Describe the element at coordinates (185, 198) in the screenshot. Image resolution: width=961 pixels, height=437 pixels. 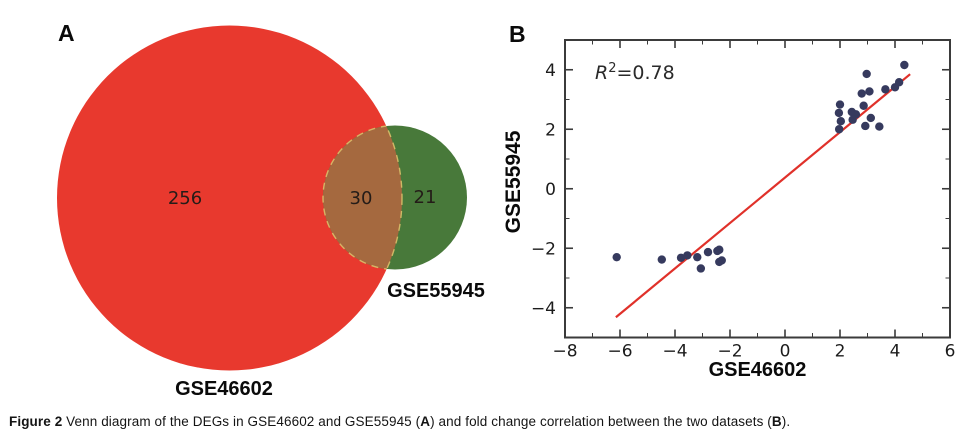
I see `venn-left-count: 256` at that location.